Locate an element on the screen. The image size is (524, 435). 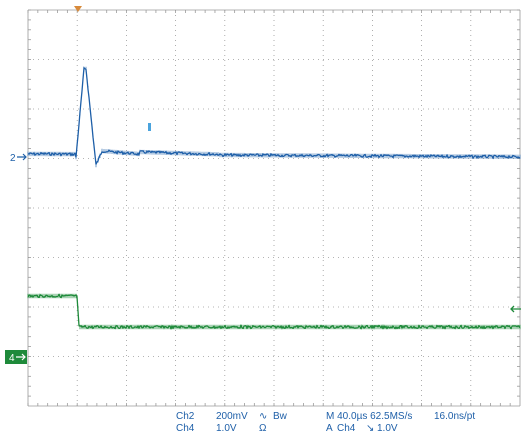
ch4-waveform-noise is located at coordinates (274, 311).